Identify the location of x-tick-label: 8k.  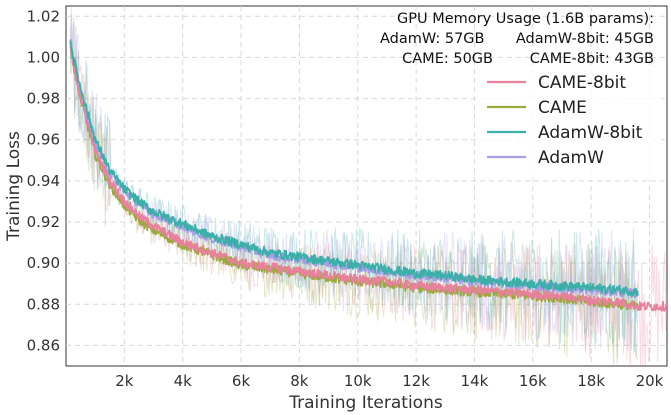
(299, 381).